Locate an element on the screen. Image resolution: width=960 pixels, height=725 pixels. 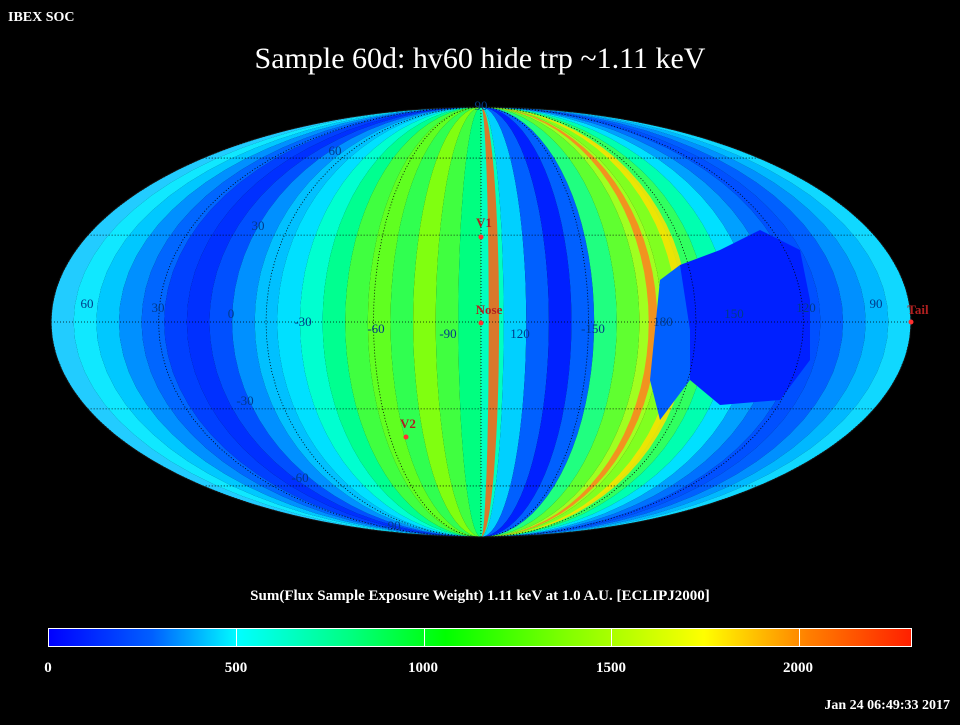
marker-label: Nose is located at coordinates (489, 309).